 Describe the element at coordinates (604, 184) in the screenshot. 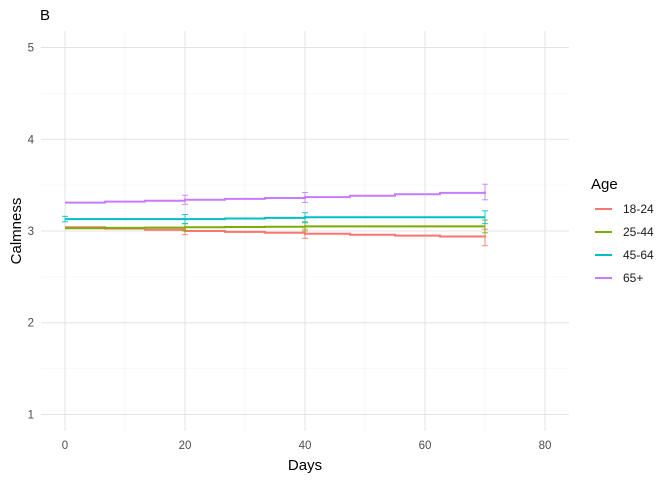

I see `legend-title: Age` at that location.